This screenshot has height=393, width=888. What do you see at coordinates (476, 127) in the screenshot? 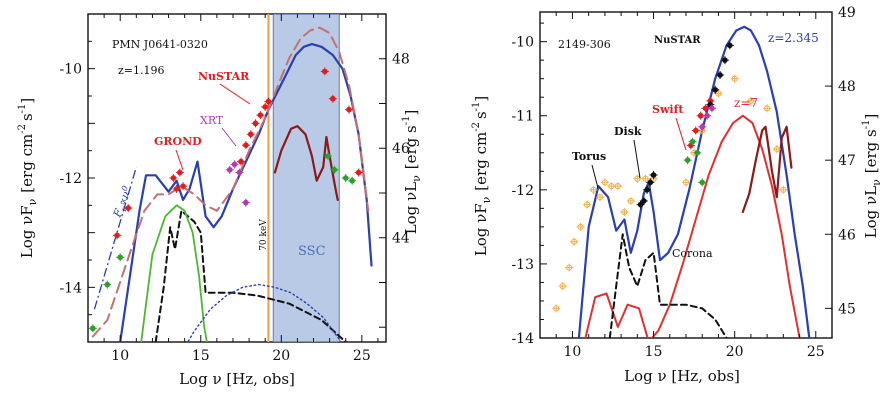
I see `right-y-exp-1: -2` at bounding box center [476, 127].